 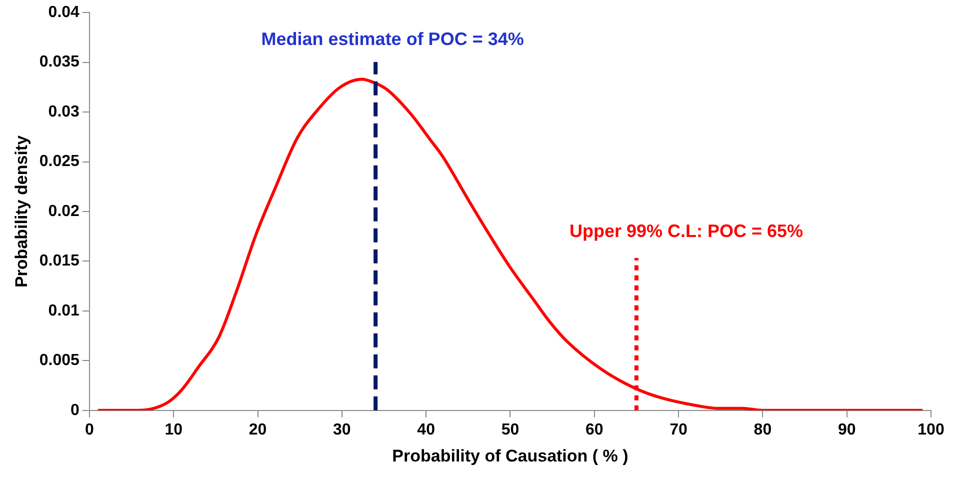 I want to click on y-tick-label: 0.04, so click(x=64, y=13).